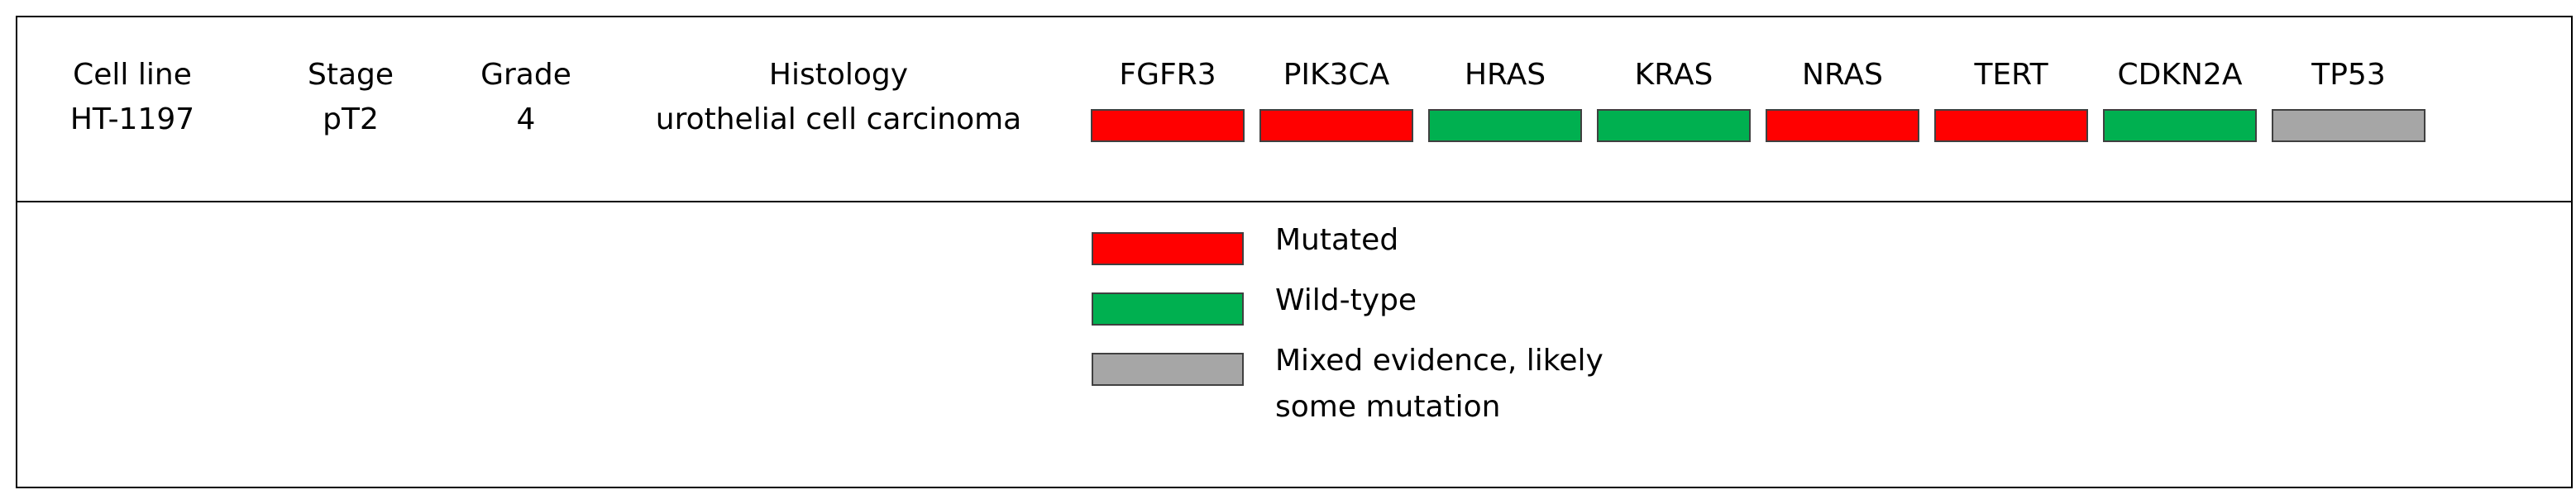 This screenshot has height=504, width=2576. I want to click on gene-name: FGFR3, so click(1167, 75).